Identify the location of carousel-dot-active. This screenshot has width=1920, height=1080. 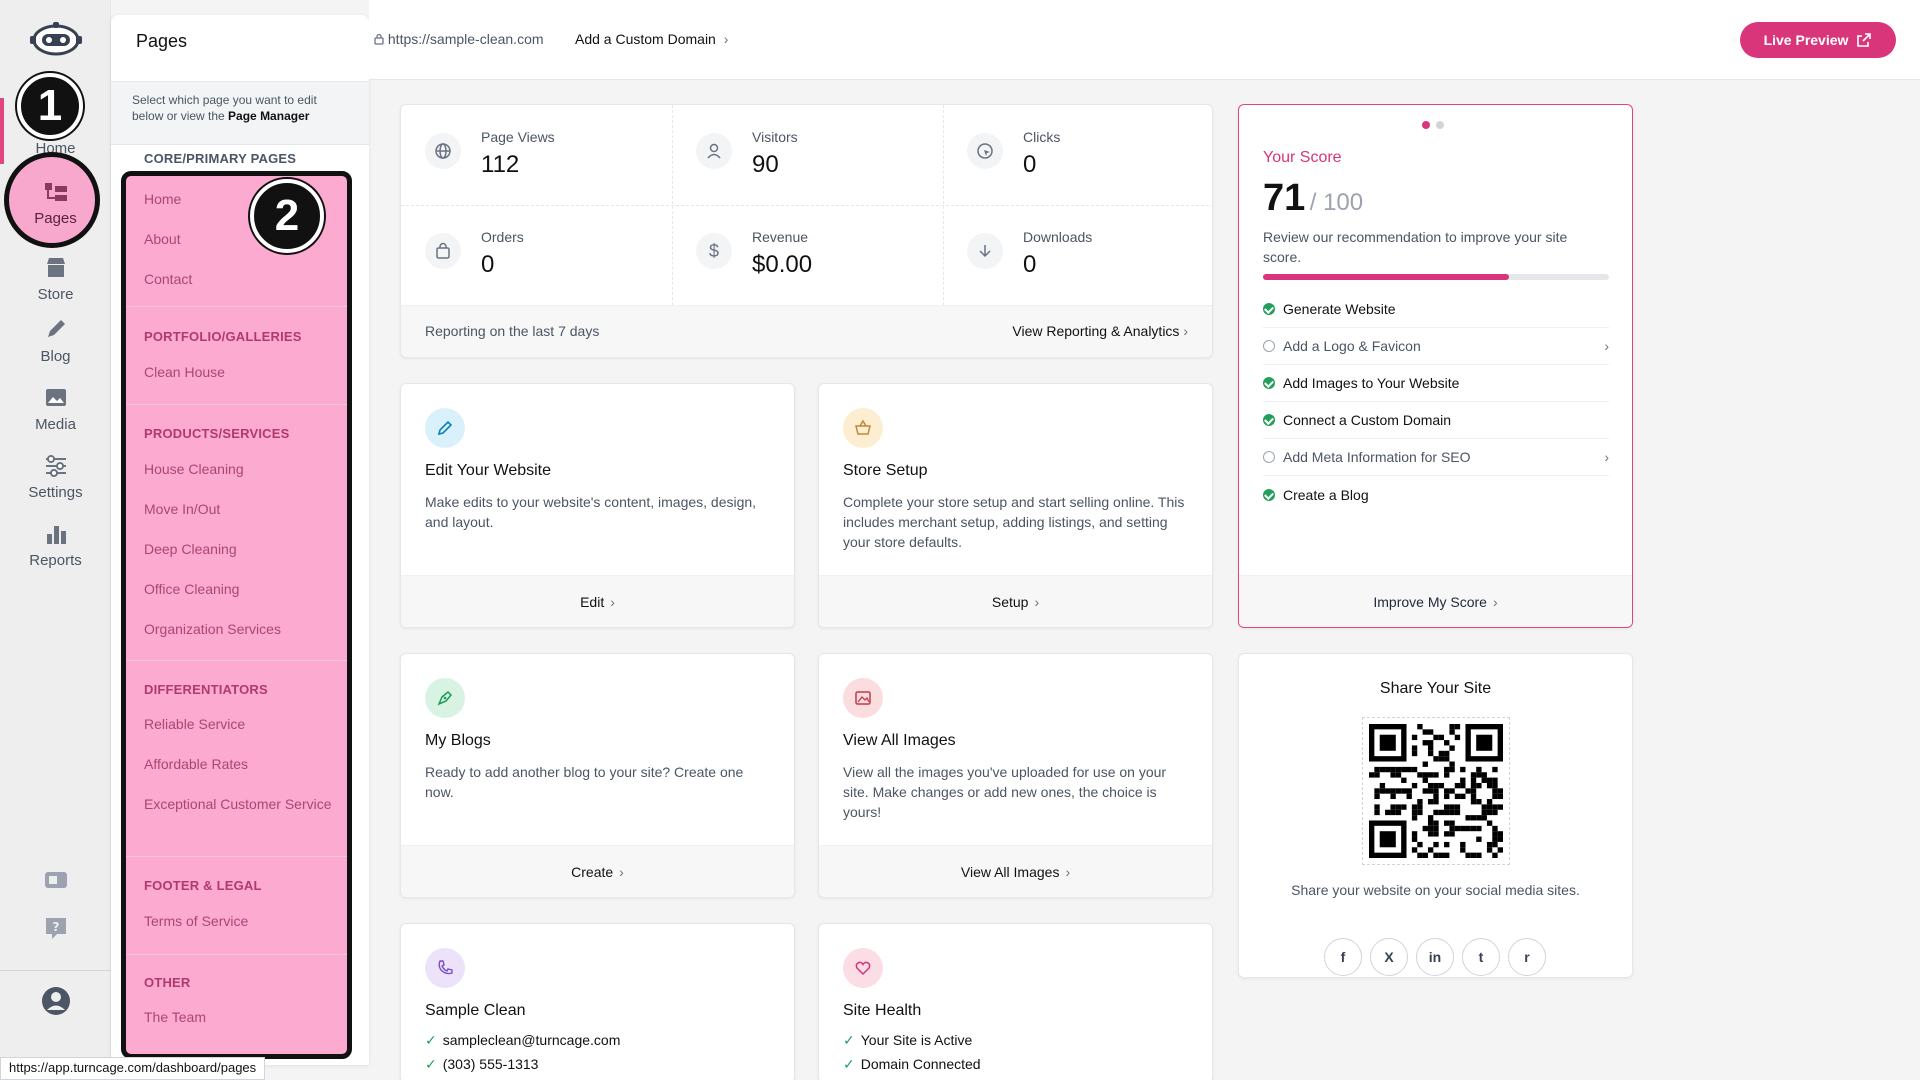
(1426, 125).